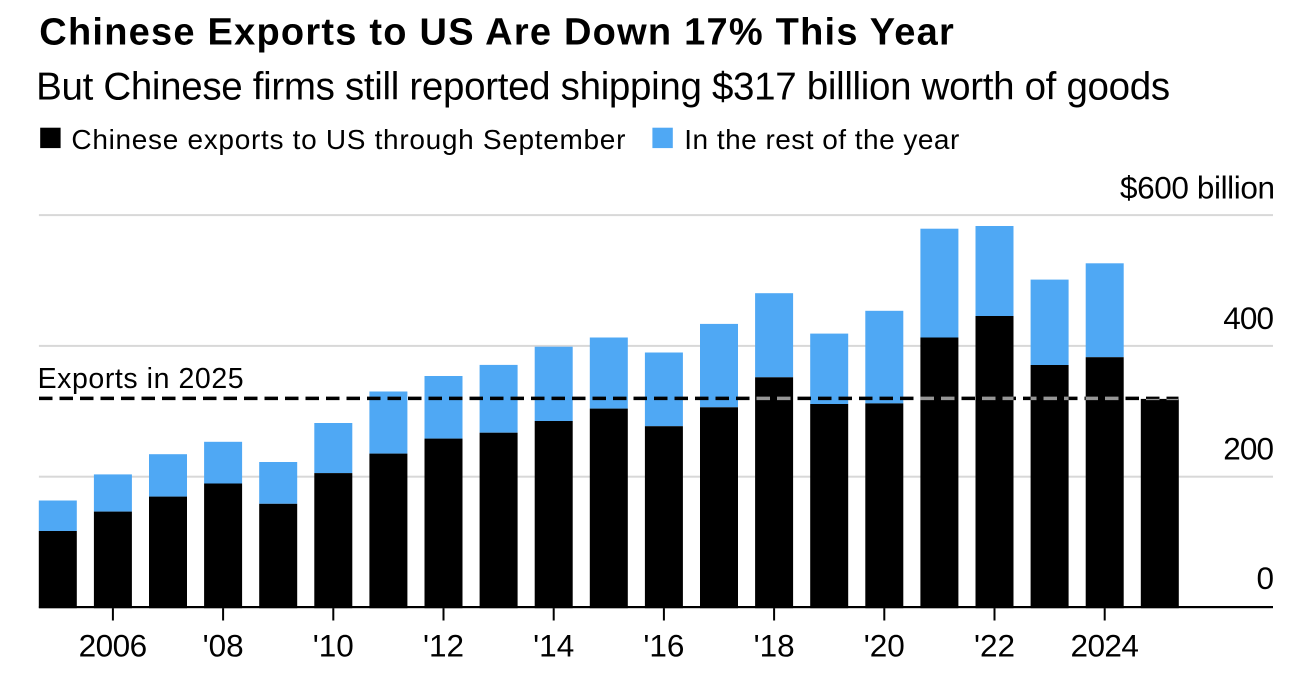 Image resolution: width=1311 pixels, height=680 pixels. What do you see at coordinates (553, 645) in the screenshot?
I see `svg-text: '14` at bounding box center [553, 645].